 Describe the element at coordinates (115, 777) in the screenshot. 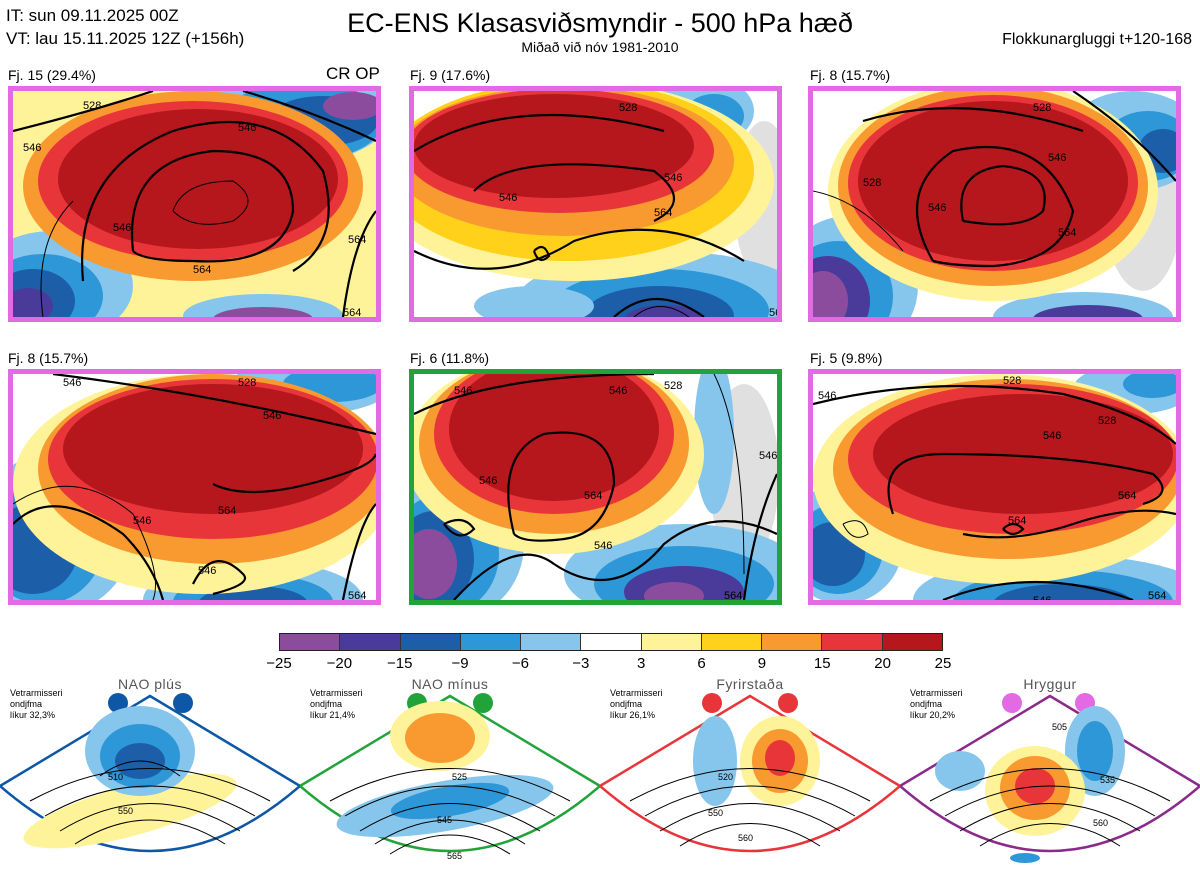

I see `regime-contour-label: 510` at that location.